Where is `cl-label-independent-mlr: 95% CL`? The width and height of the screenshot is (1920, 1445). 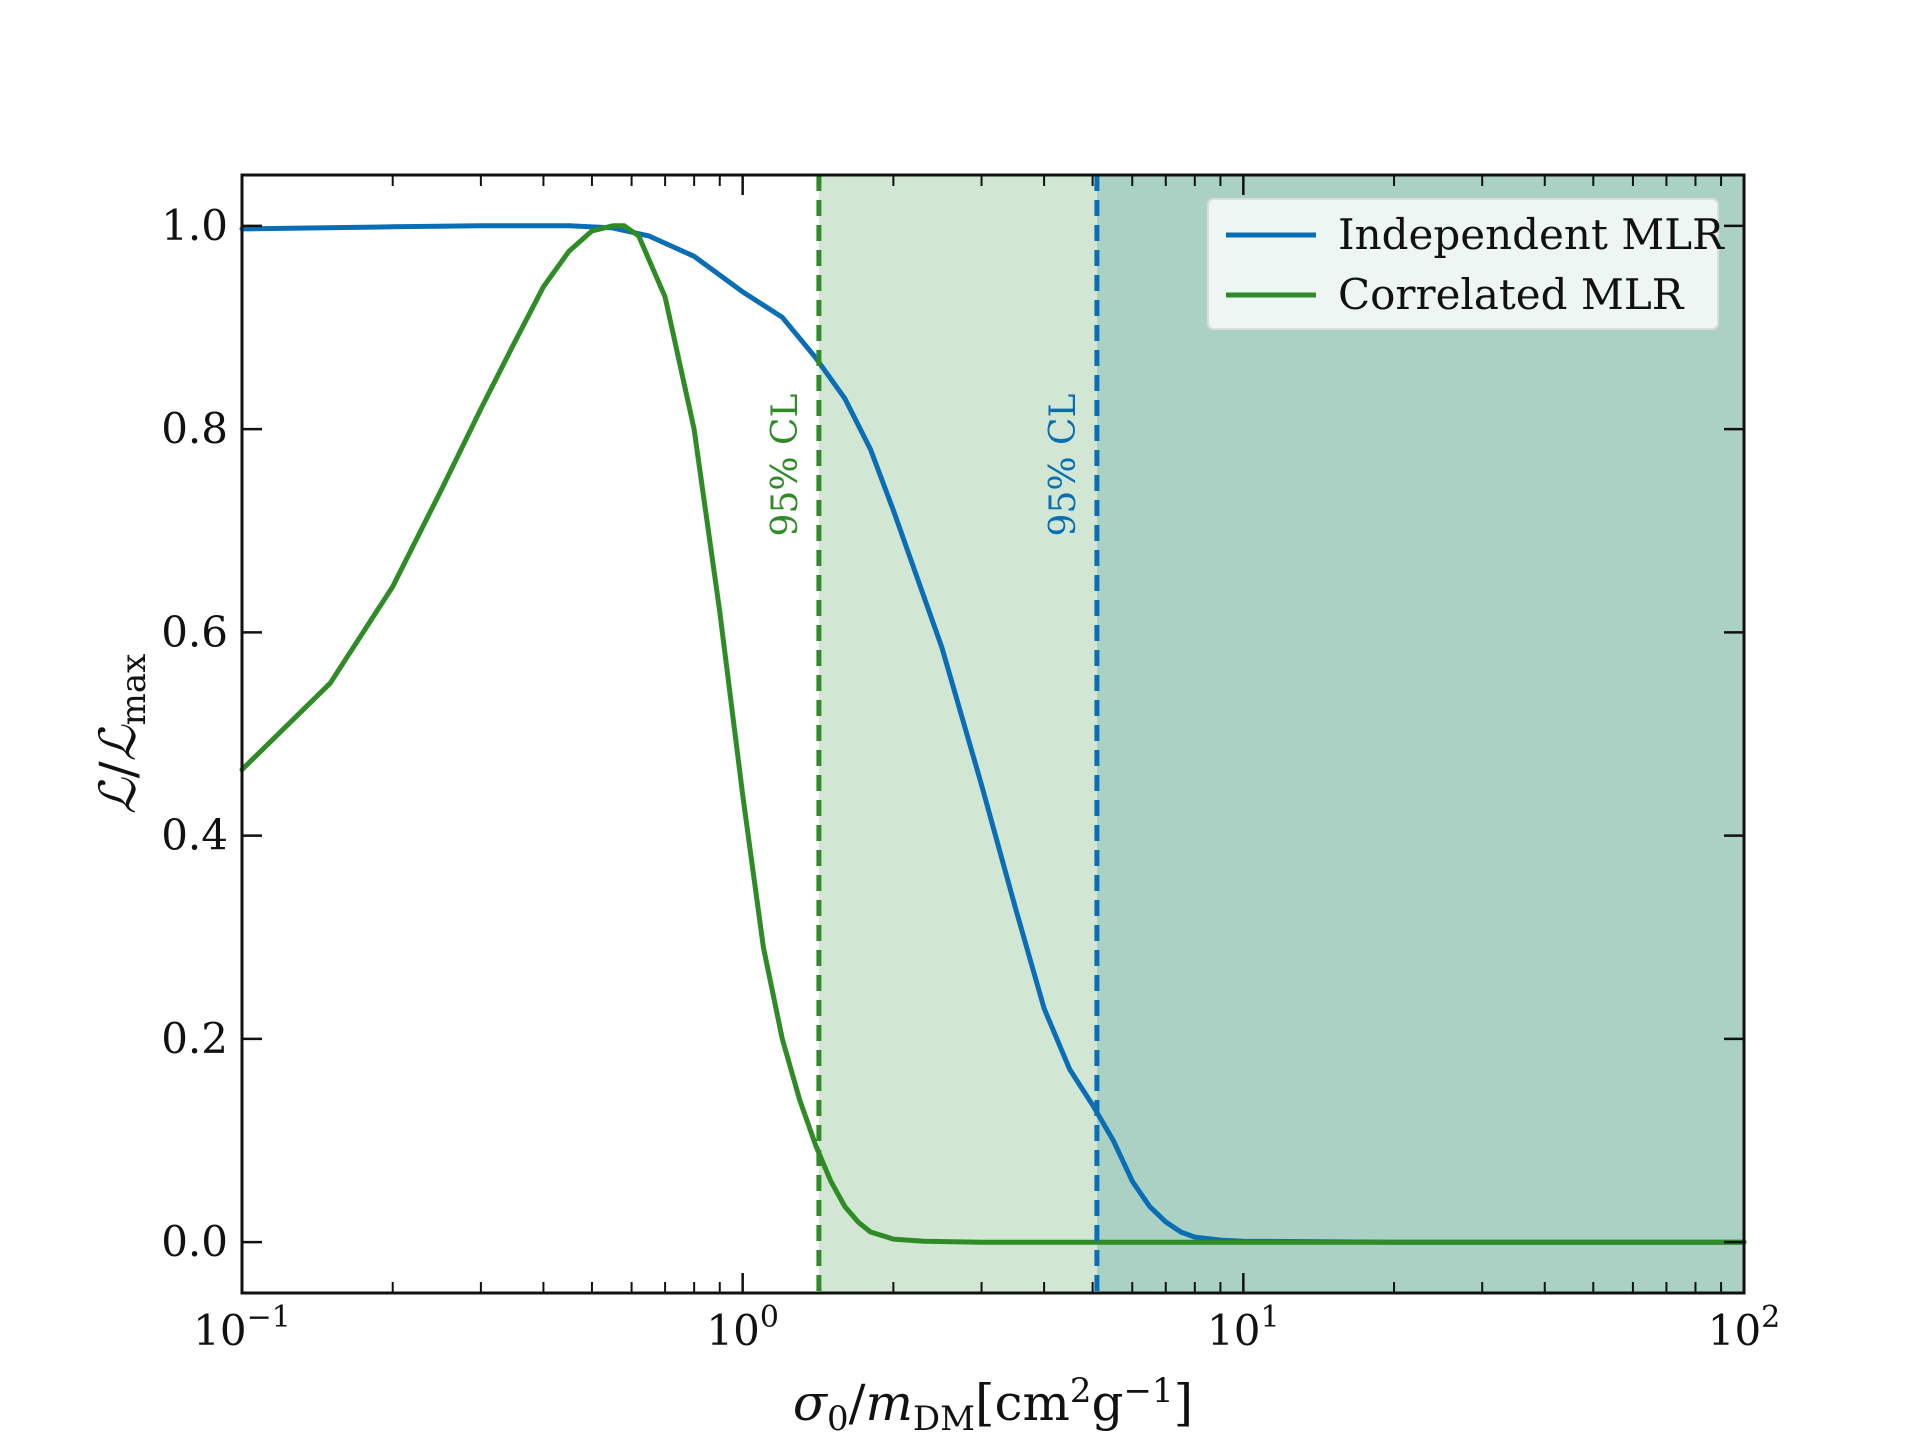 cl-label-independent-mlr: 95% CL is located at coordinates (1063, 464).